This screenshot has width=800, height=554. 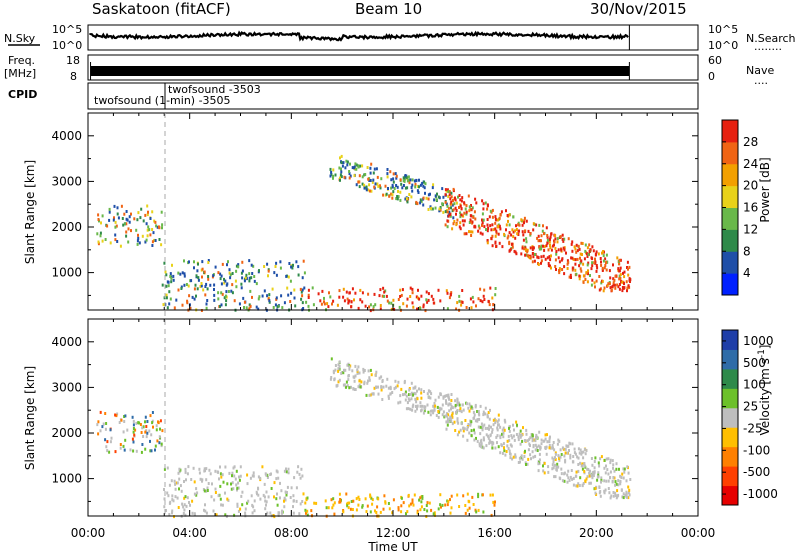 What do you see at coordinates (291, 533) in the screenshot?
I see `x-tick-label: 08:00` at bounding box center [291, 533].